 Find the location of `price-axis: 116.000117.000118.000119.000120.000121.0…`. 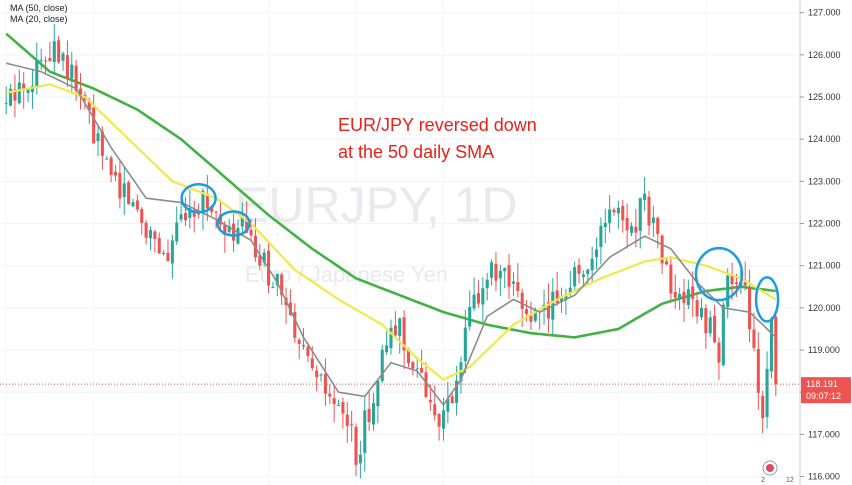

price-axis: 116.000117.000118.000119.000120.000121.0… is located at coordinates (825, 242).